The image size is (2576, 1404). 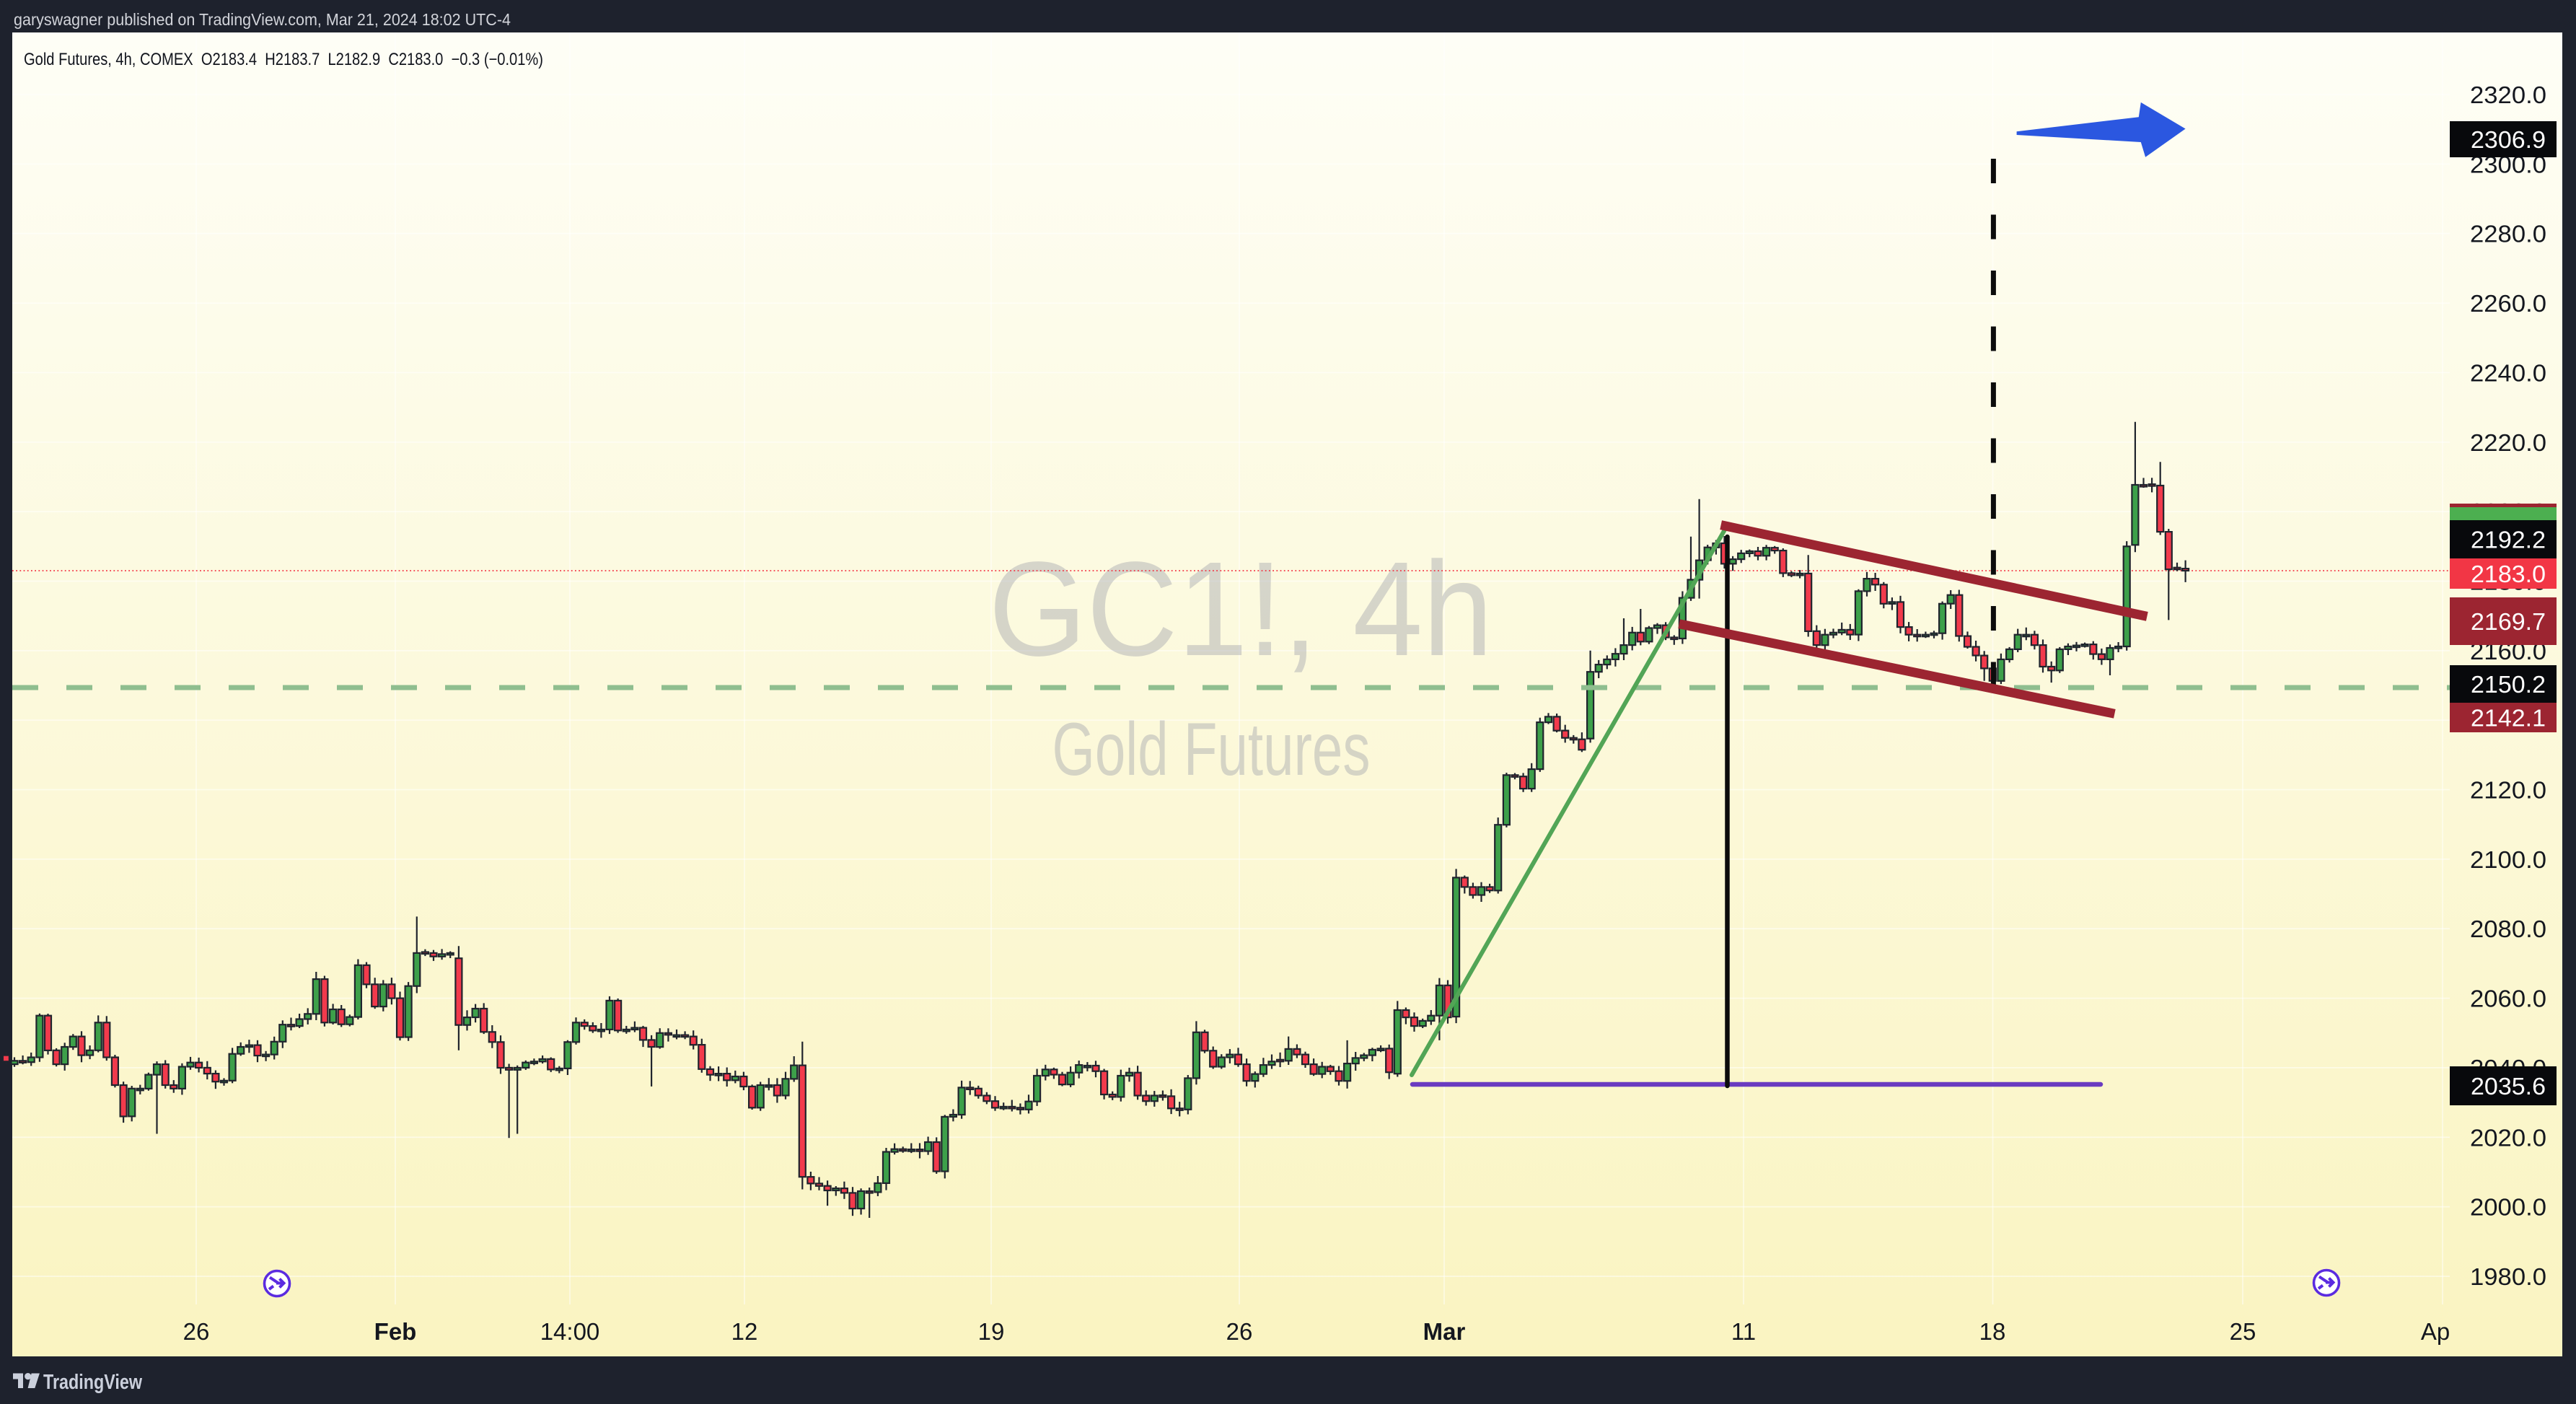 I want to click on svg-text: 14:00, so click(x=570, y=1331).